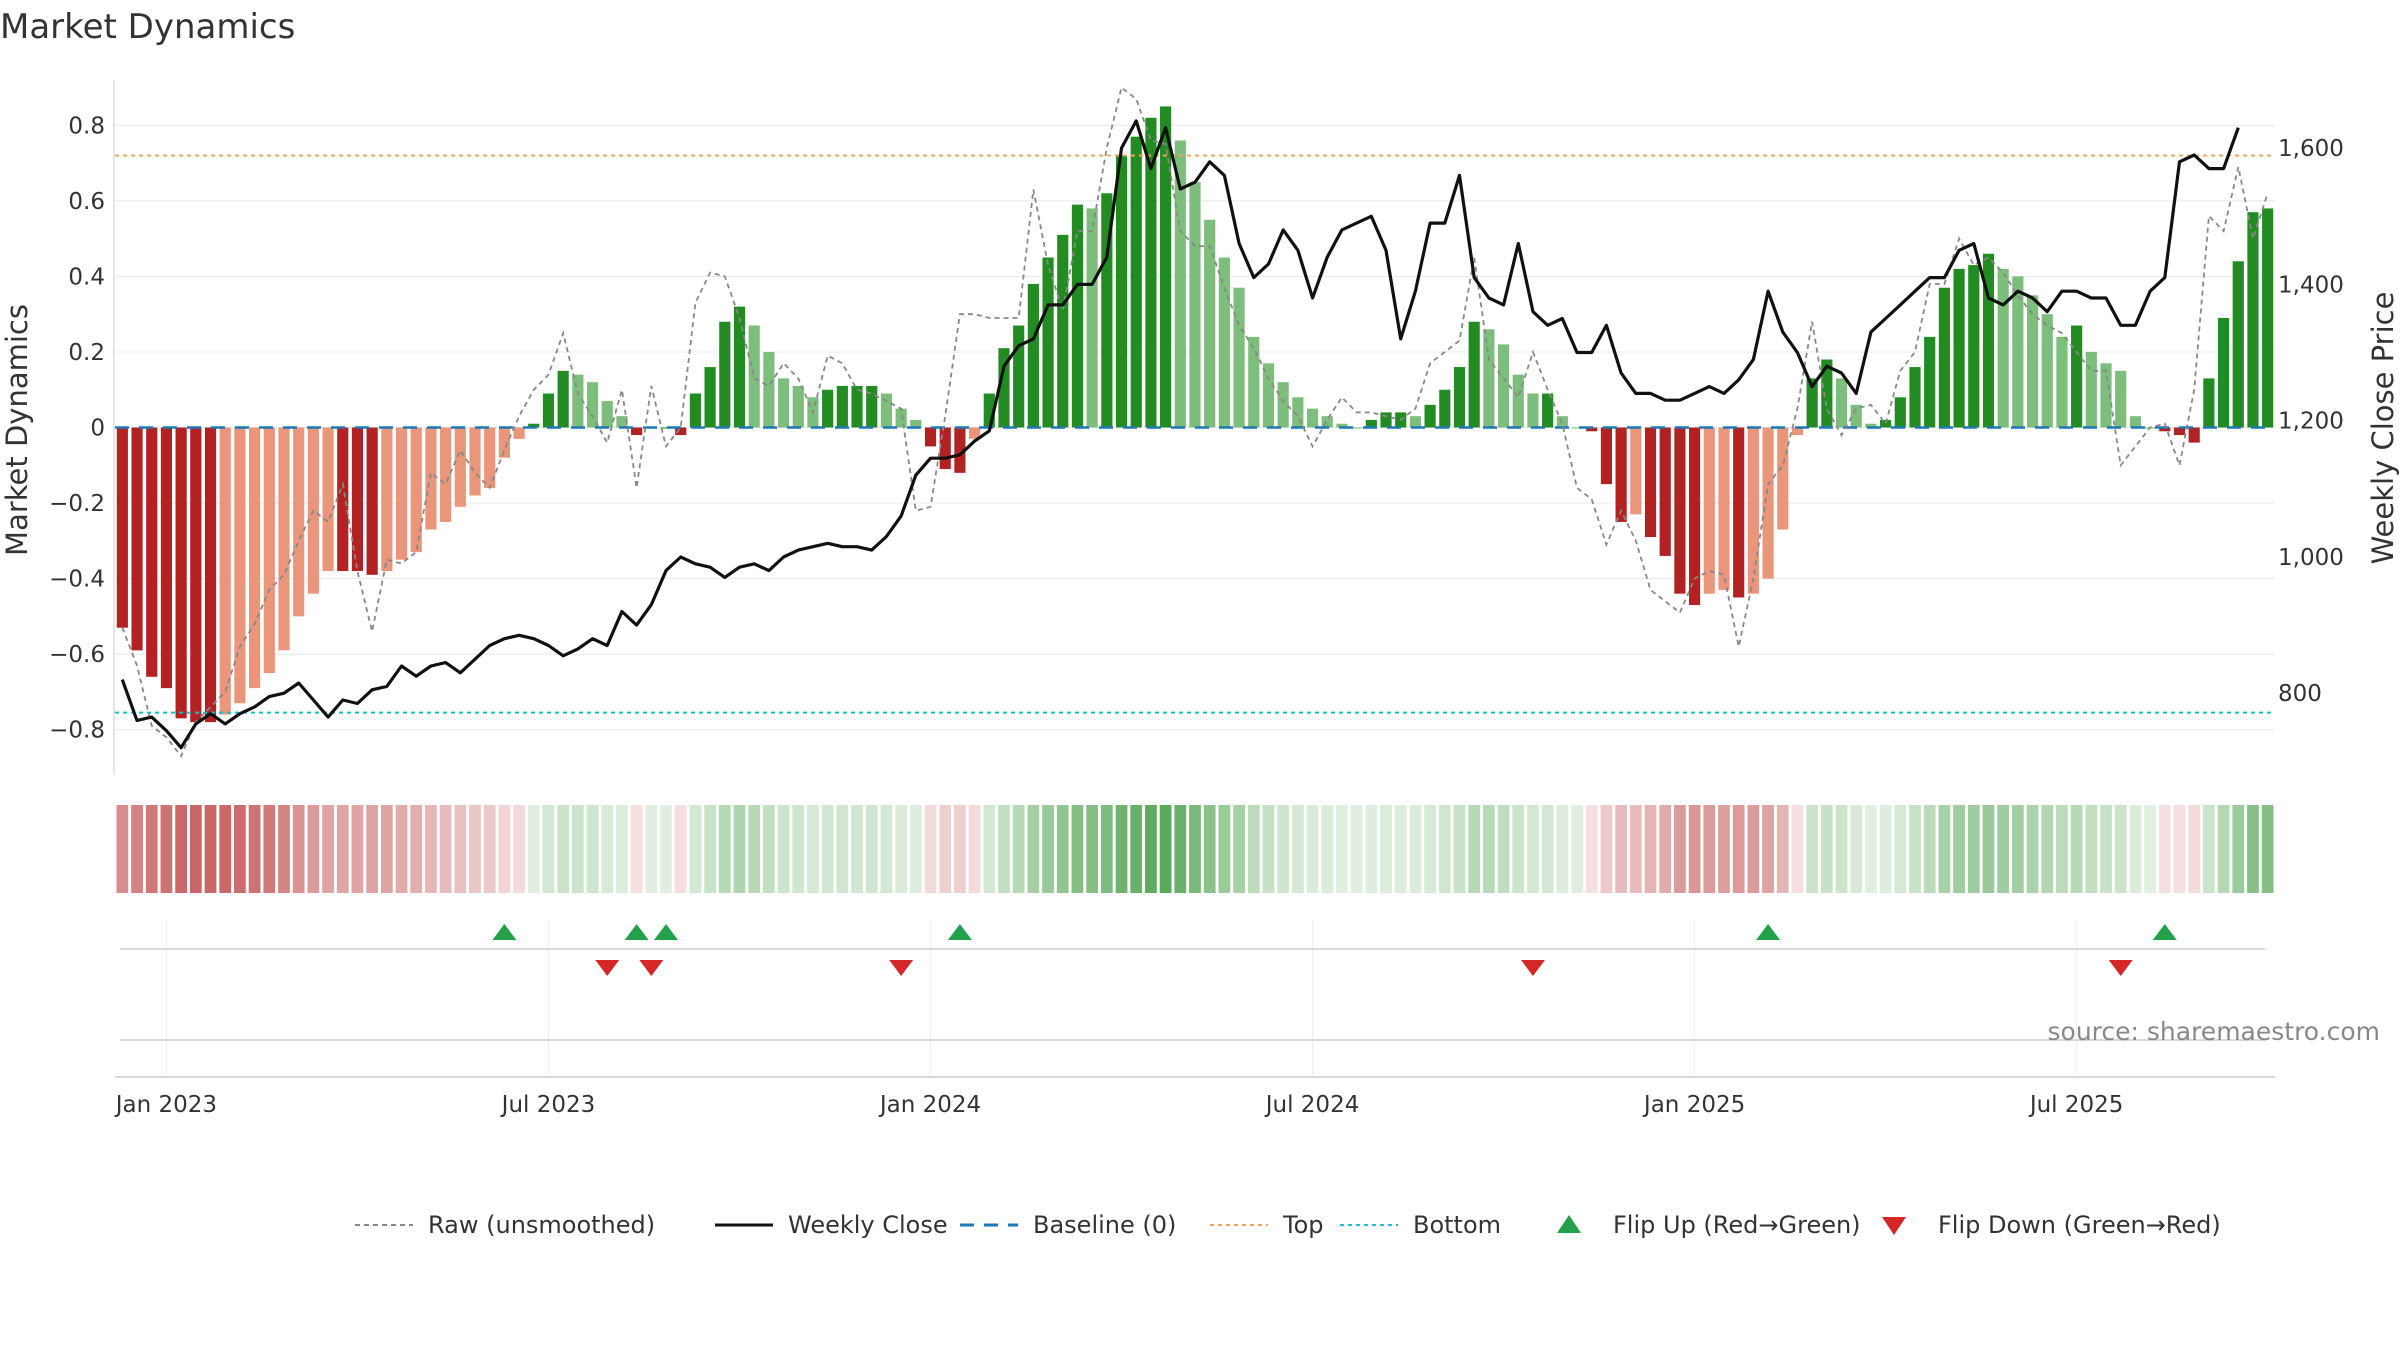 The image size is (2400, 1350). I want to click on y-tick-label: −0.8, so click(77, 731).